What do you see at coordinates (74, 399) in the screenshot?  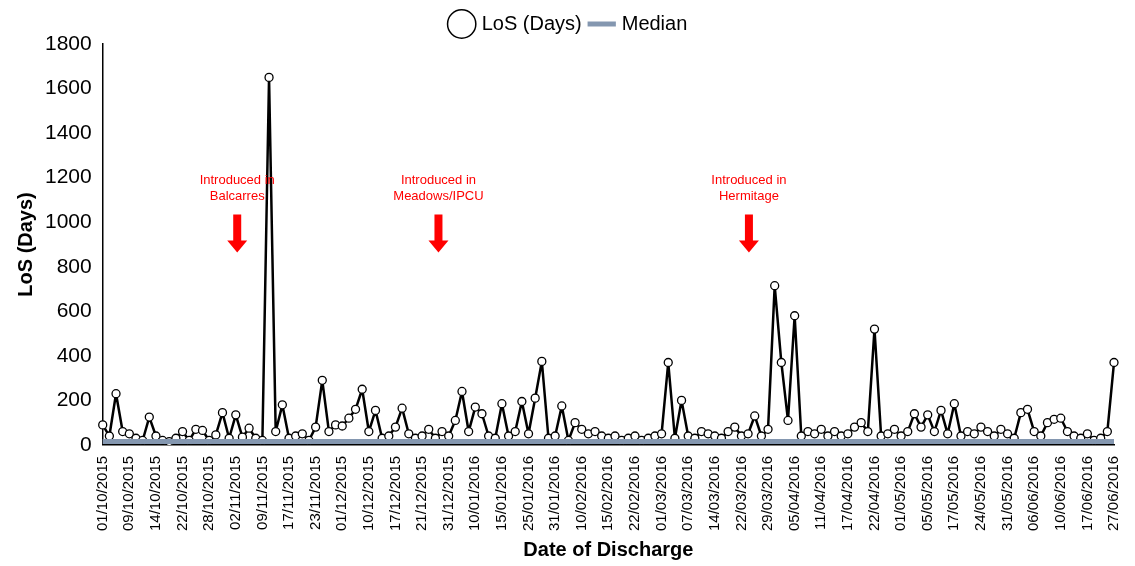 I see `y-tick-label: 200` at bounding box center [74, 399].